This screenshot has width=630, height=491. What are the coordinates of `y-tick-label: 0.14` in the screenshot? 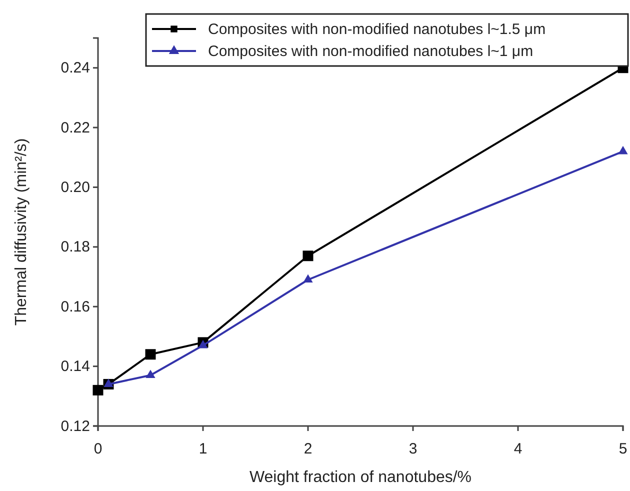 It's located at (75, 367).